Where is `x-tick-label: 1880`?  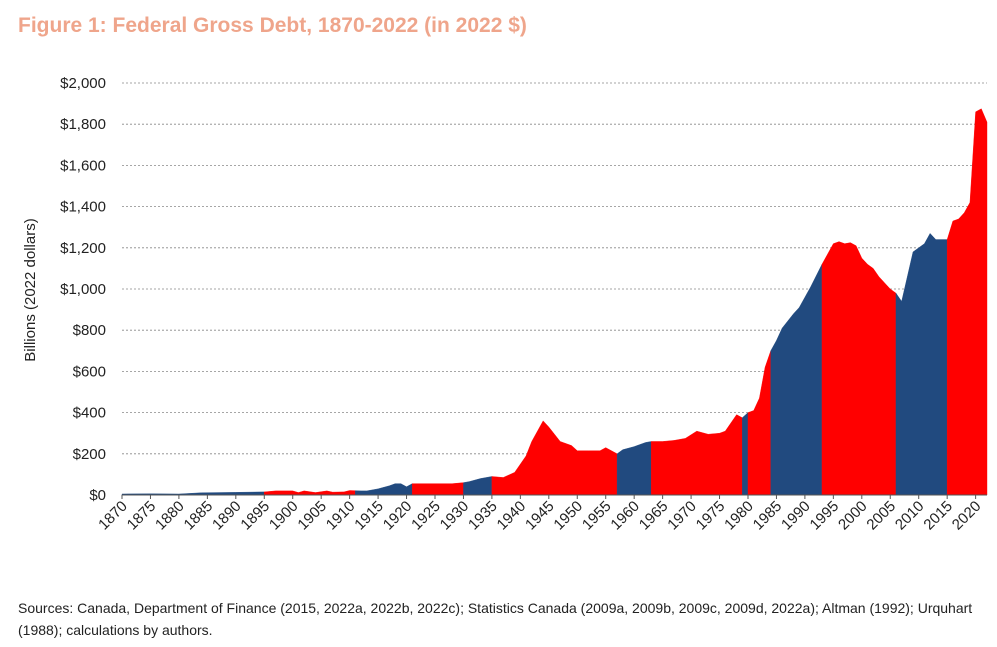 x-tick-label: 1880 is located at coordinates (170, 516).